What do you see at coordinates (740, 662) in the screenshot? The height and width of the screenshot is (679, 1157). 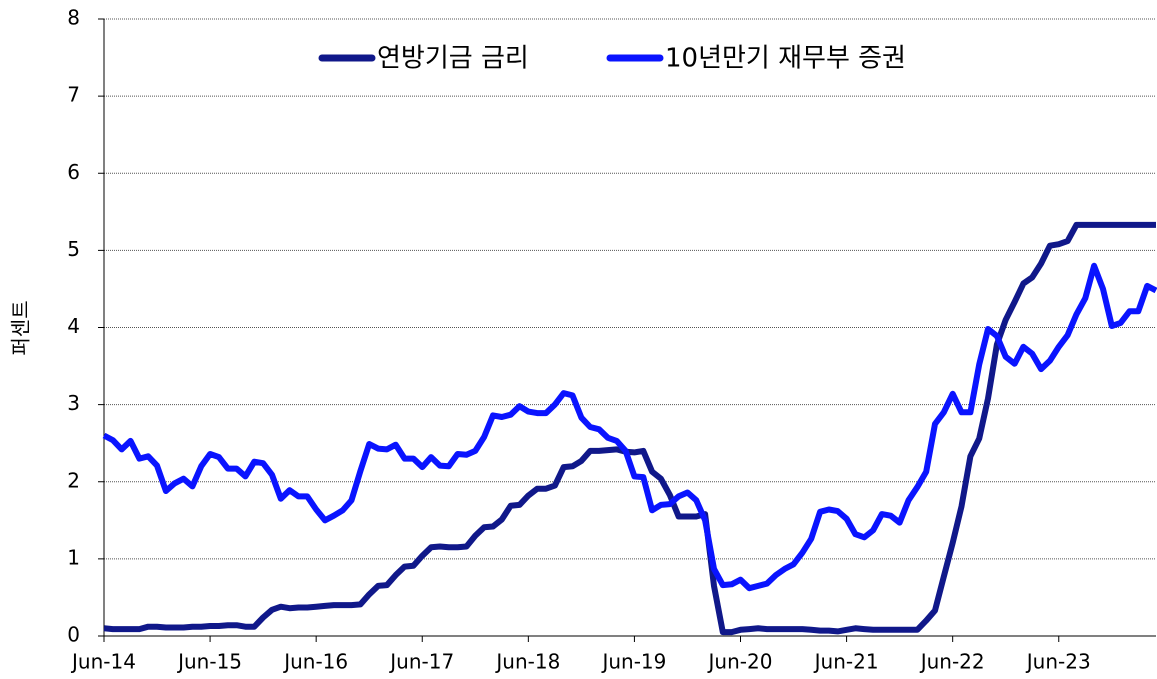 I see `x-tick-label: Jun-20` at bounding box center [740, 662].